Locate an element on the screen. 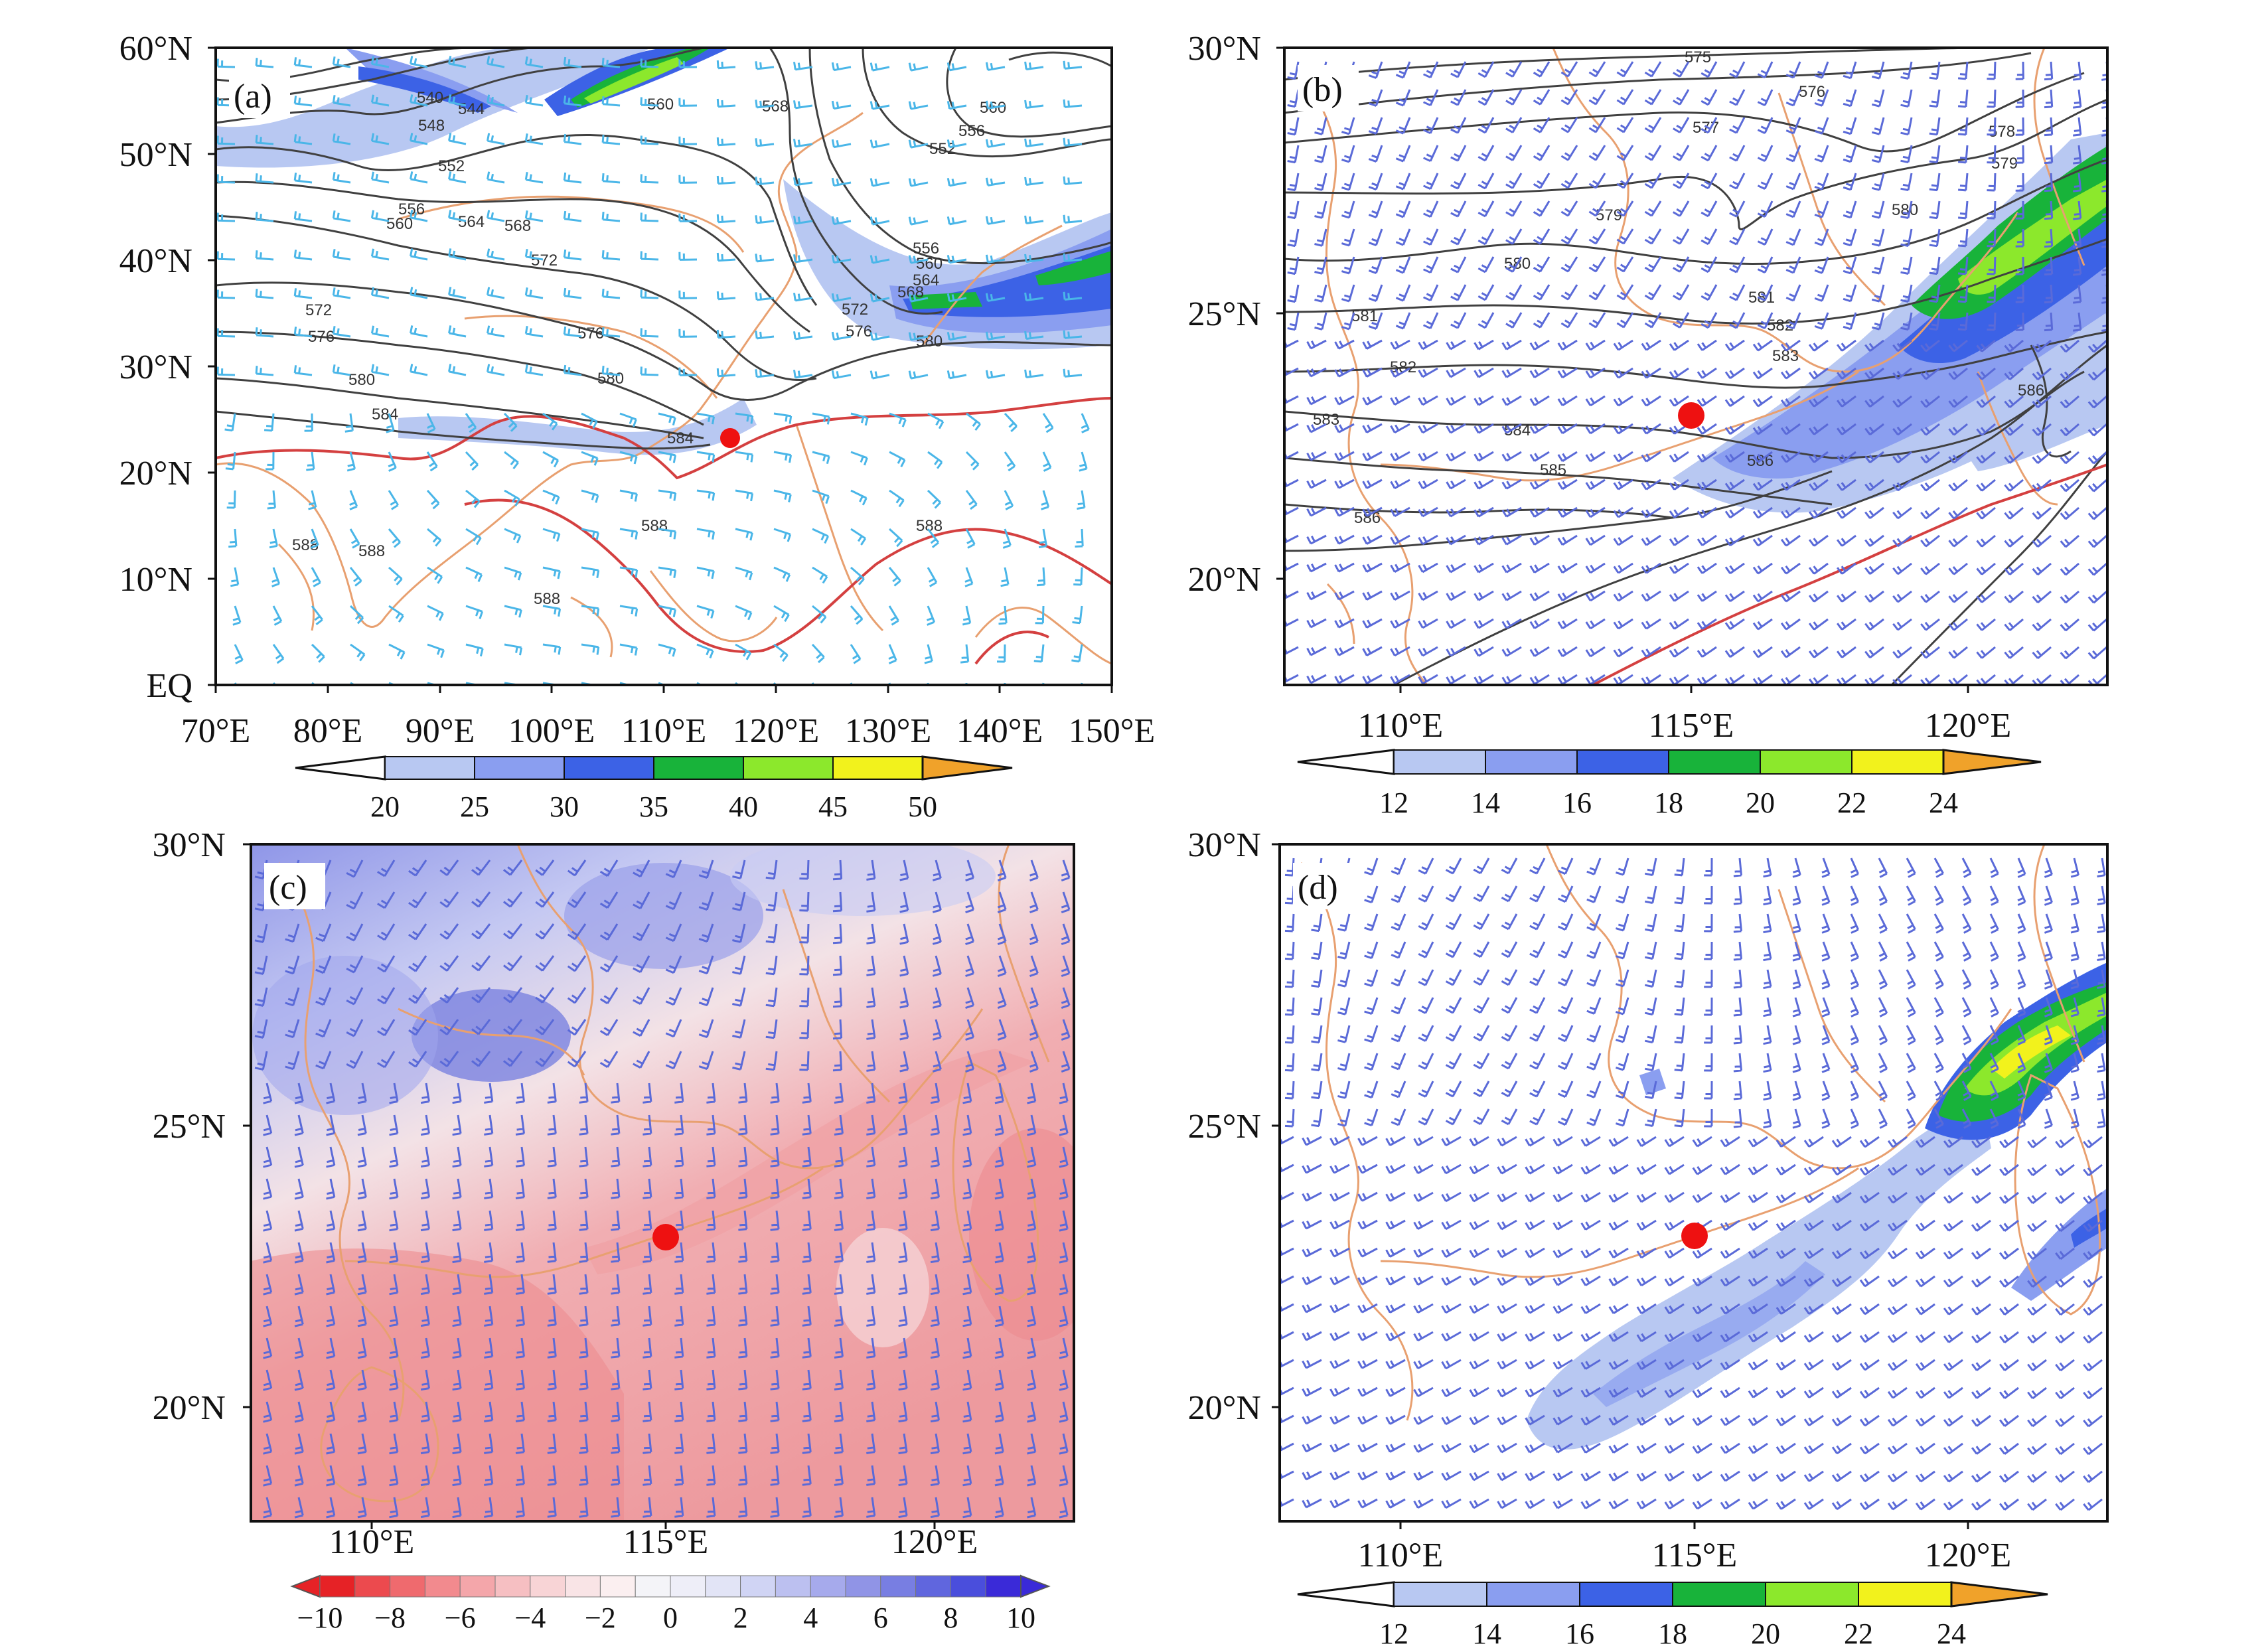 This screenshot has height=1652, width=2268. panel-a-ytick: 60°N is located at coordinates (155, 49).